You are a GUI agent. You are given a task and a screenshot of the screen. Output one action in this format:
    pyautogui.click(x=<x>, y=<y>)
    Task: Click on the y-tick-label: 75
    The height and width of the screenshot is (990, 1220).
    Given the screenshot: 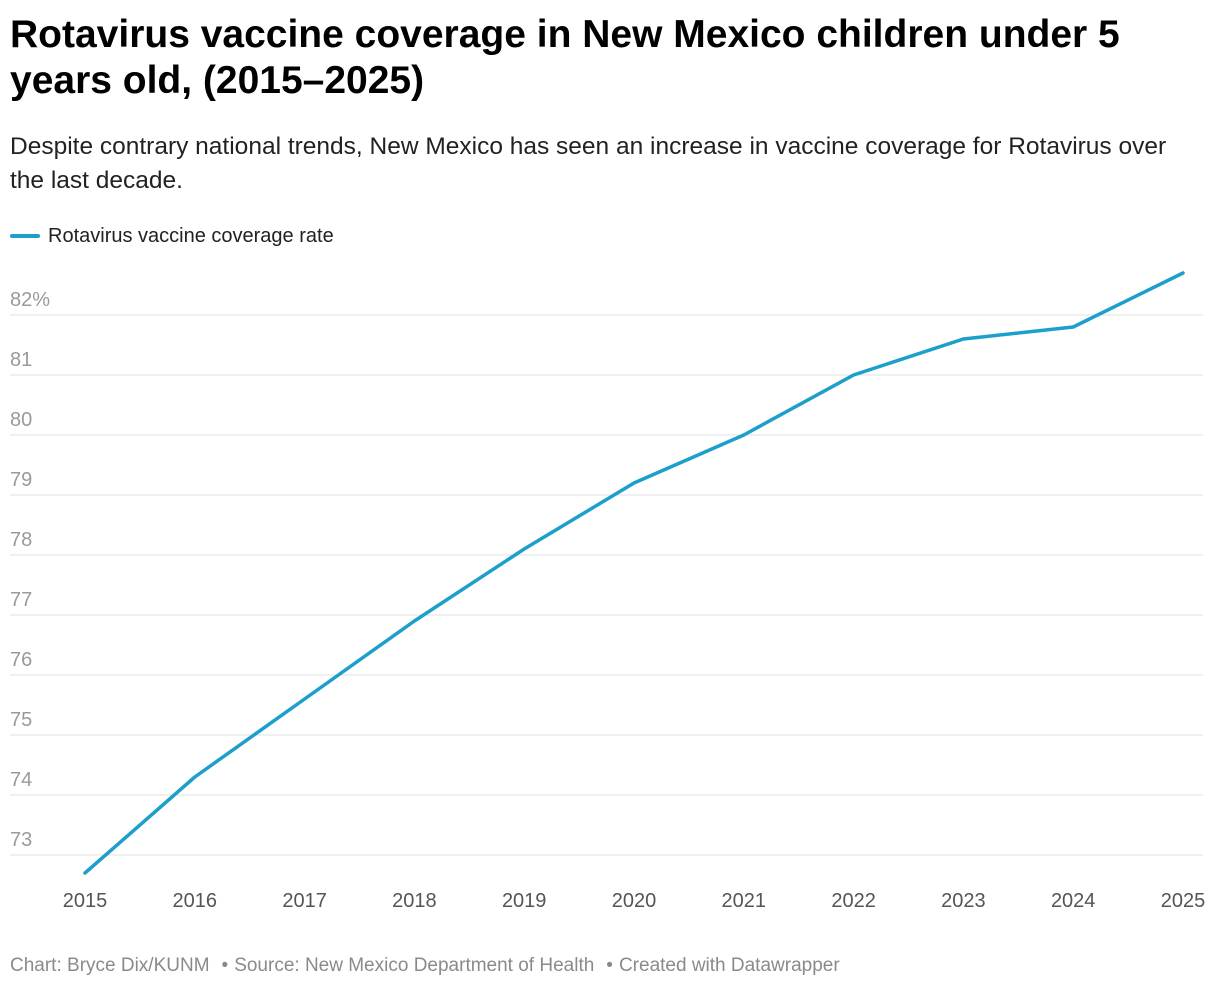 What is the action you would take?
    pyautogui.click(x=21, y=720)
    